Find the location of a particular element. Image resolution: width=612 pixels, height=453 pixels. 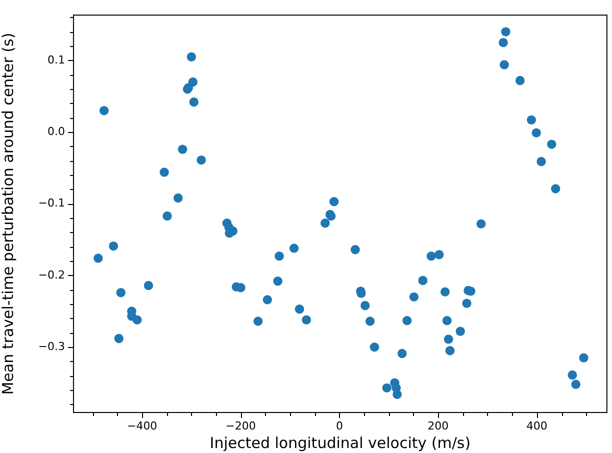

y-tick-label: −0.2 is located at coordinates (51, 275).